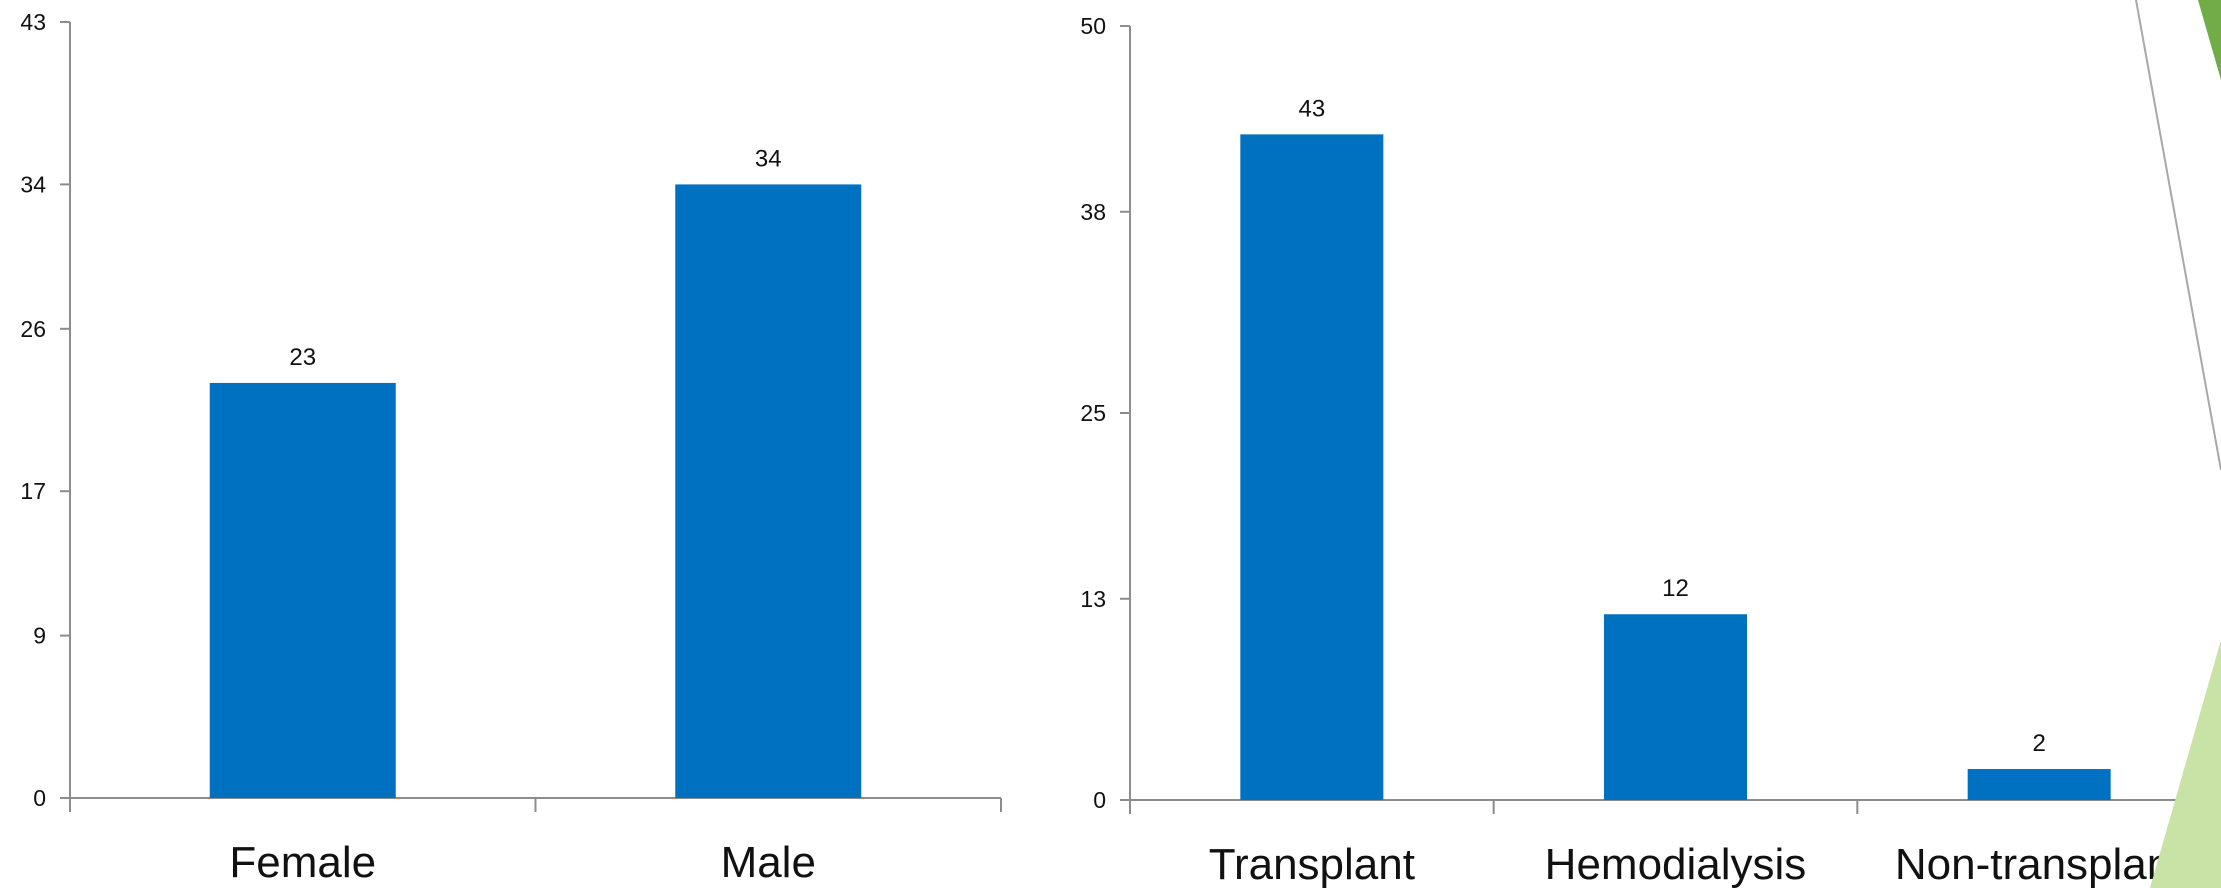  Describe the element at coordinates (768, 862) in the screenshot. I see `category-label: Male` at that location.